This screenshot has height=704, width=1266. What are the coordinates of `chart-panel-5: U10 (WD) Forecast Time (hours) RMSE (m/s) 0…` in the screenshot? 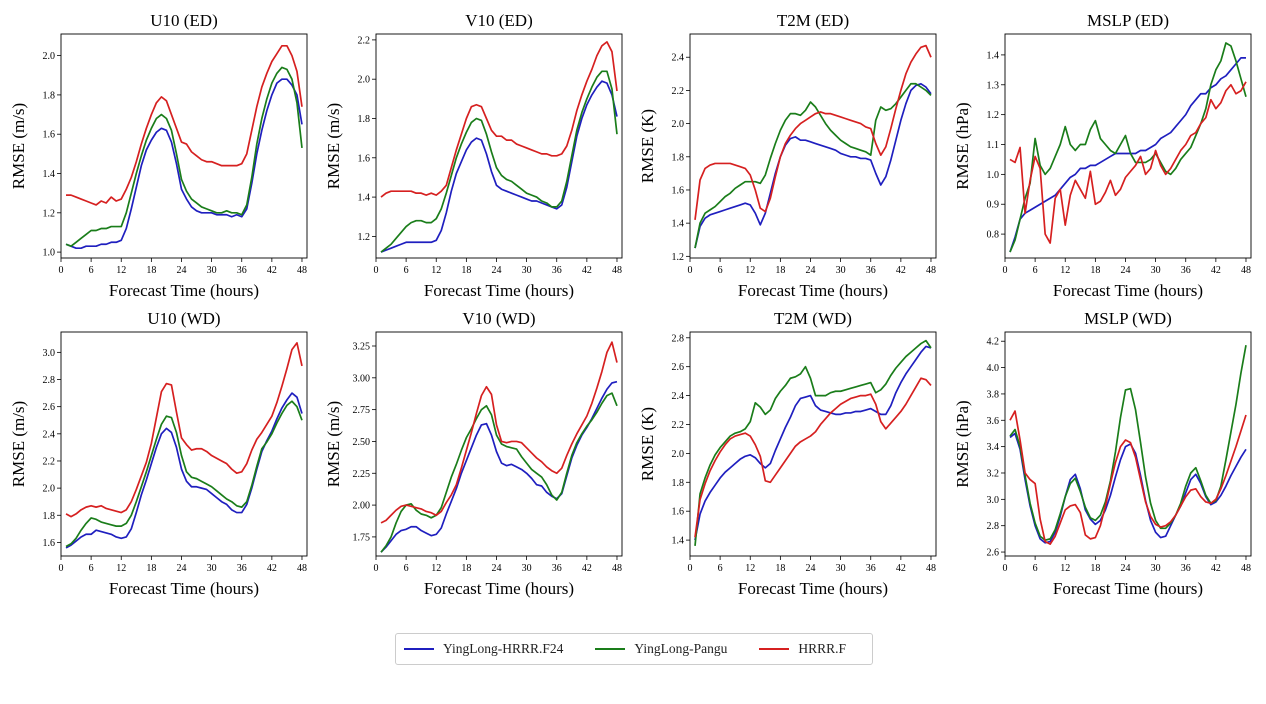 It's located at (158, 453).